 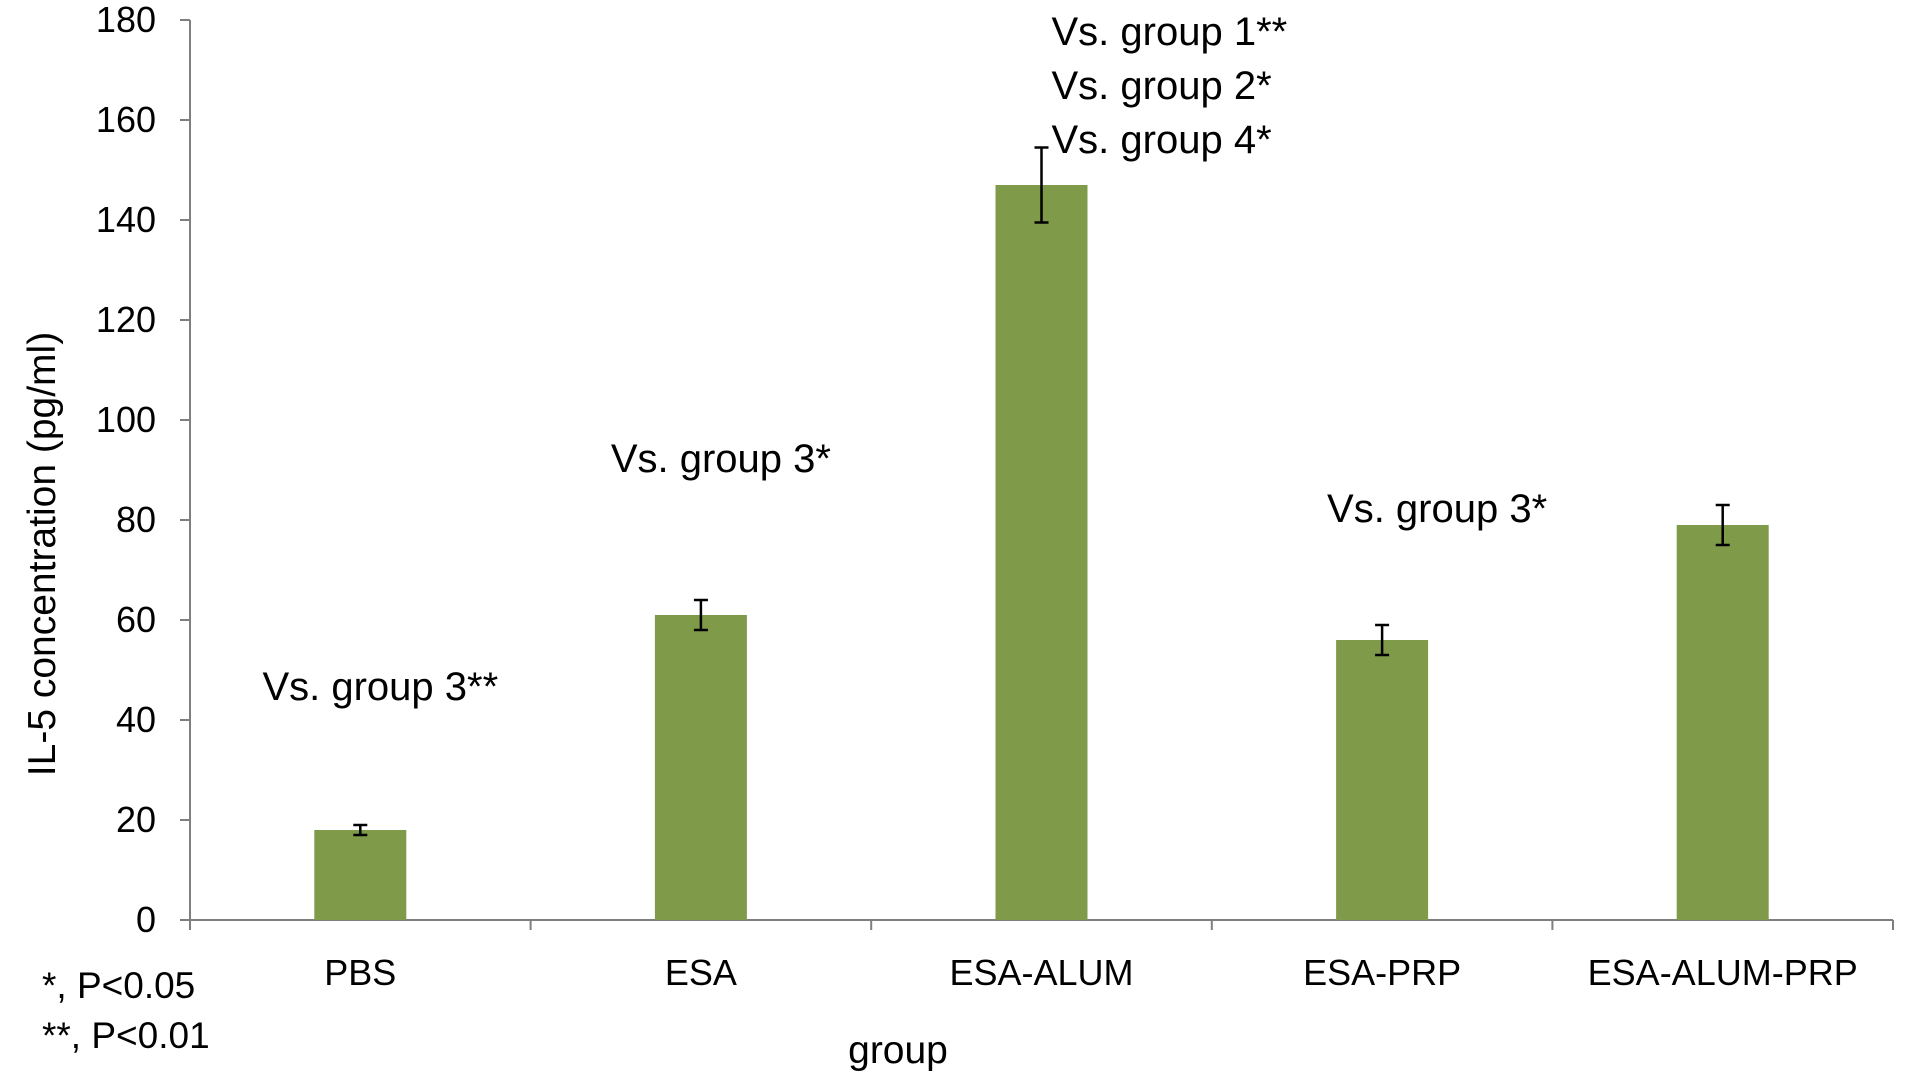 I want to click on y-tick-label: 160, so click(x=126, y=119).